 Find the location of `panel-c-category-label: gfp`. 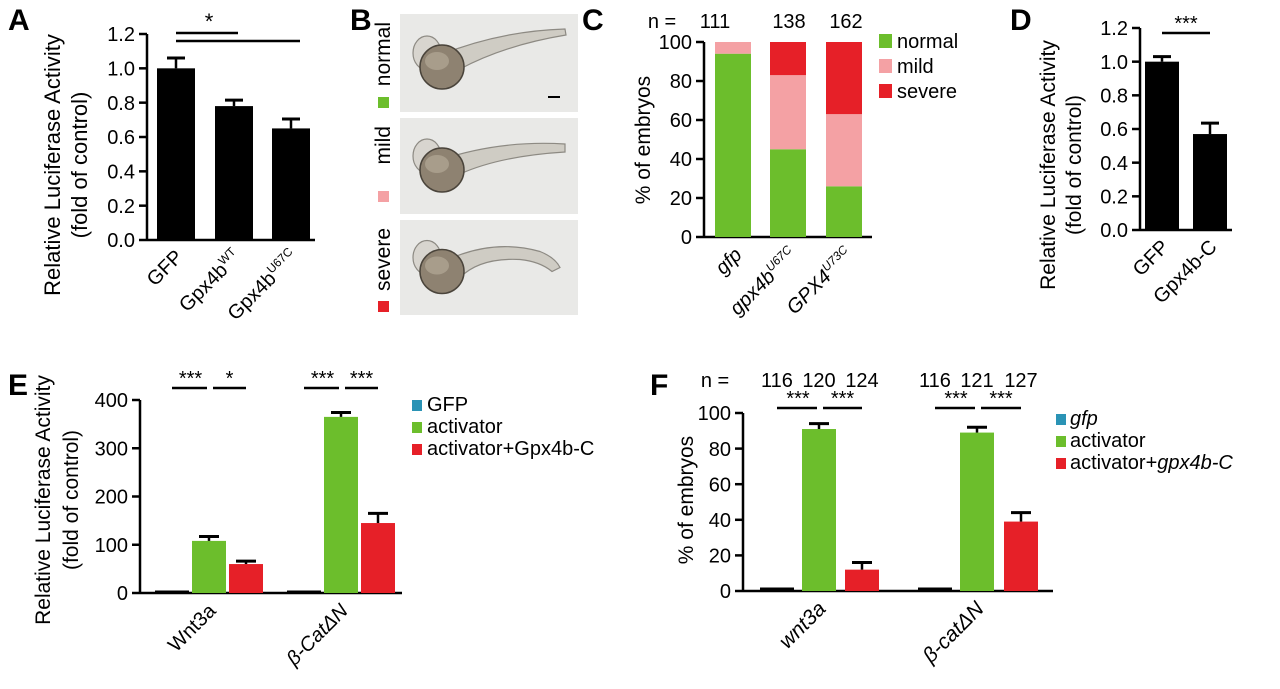

panel-c-category-label: gfp is located at coordinates (728, 261).